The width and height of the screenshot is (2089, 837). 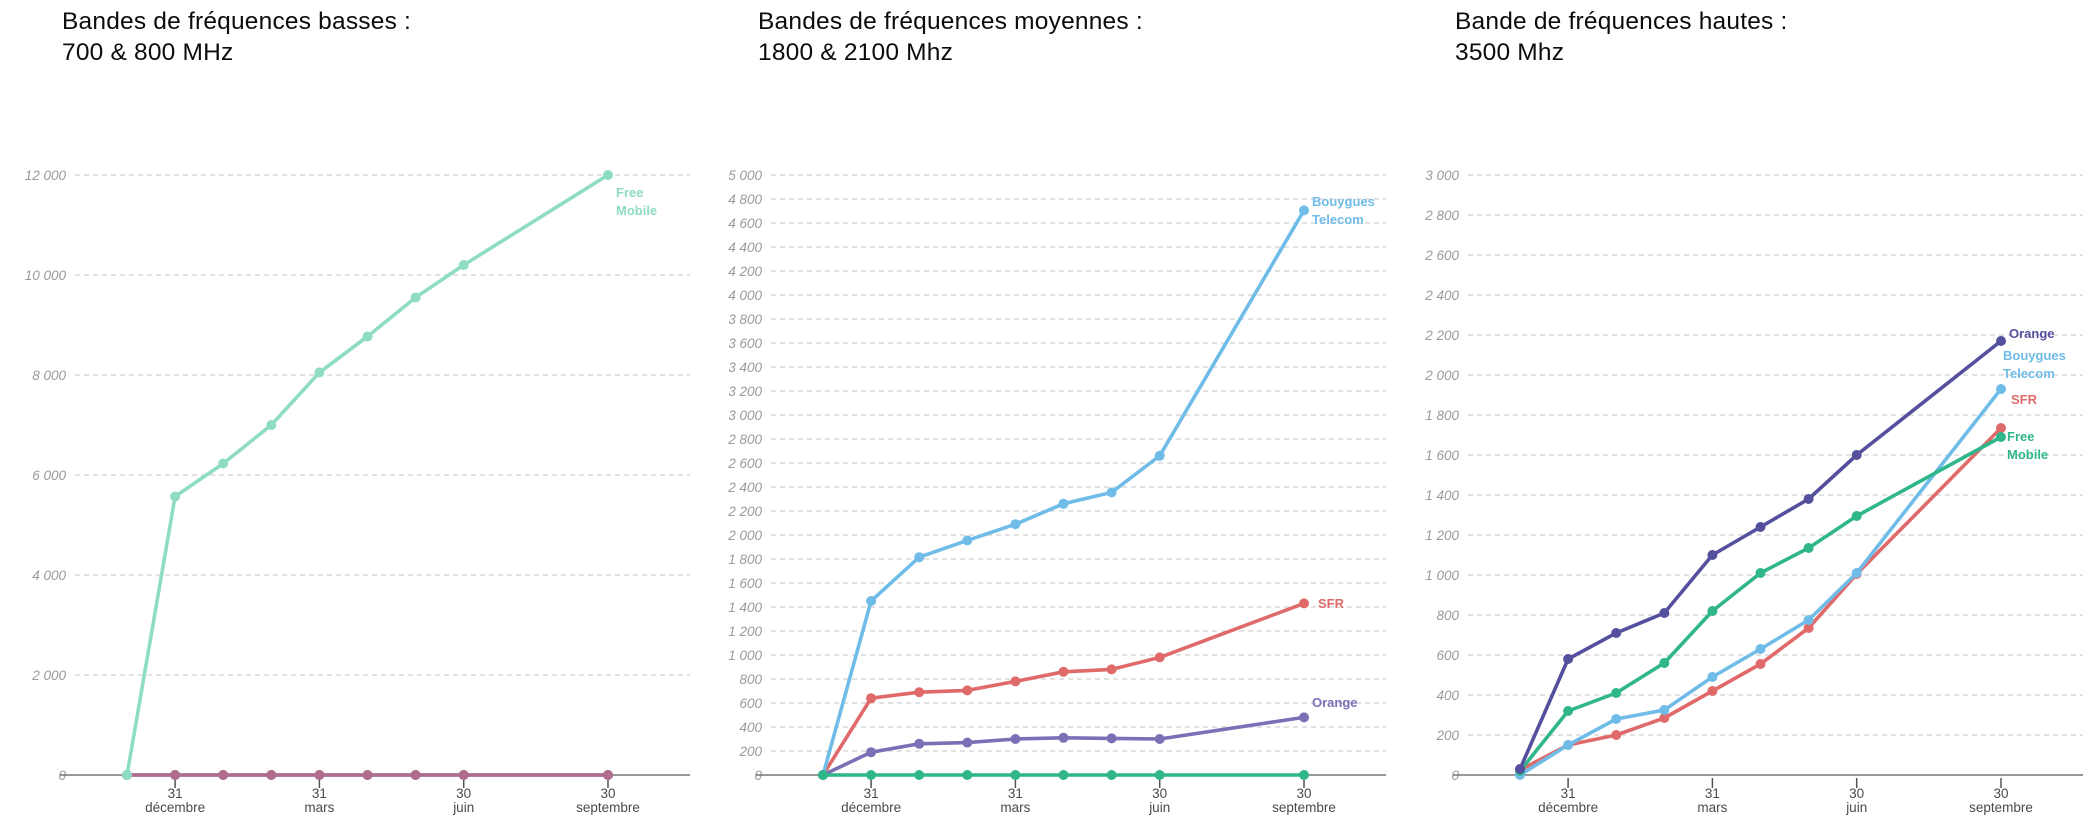 What do you see at coordinates (2001, 807) in the screenshot?
I see `x-axis-label-month: septembre` at bounding box center [2001, 807].